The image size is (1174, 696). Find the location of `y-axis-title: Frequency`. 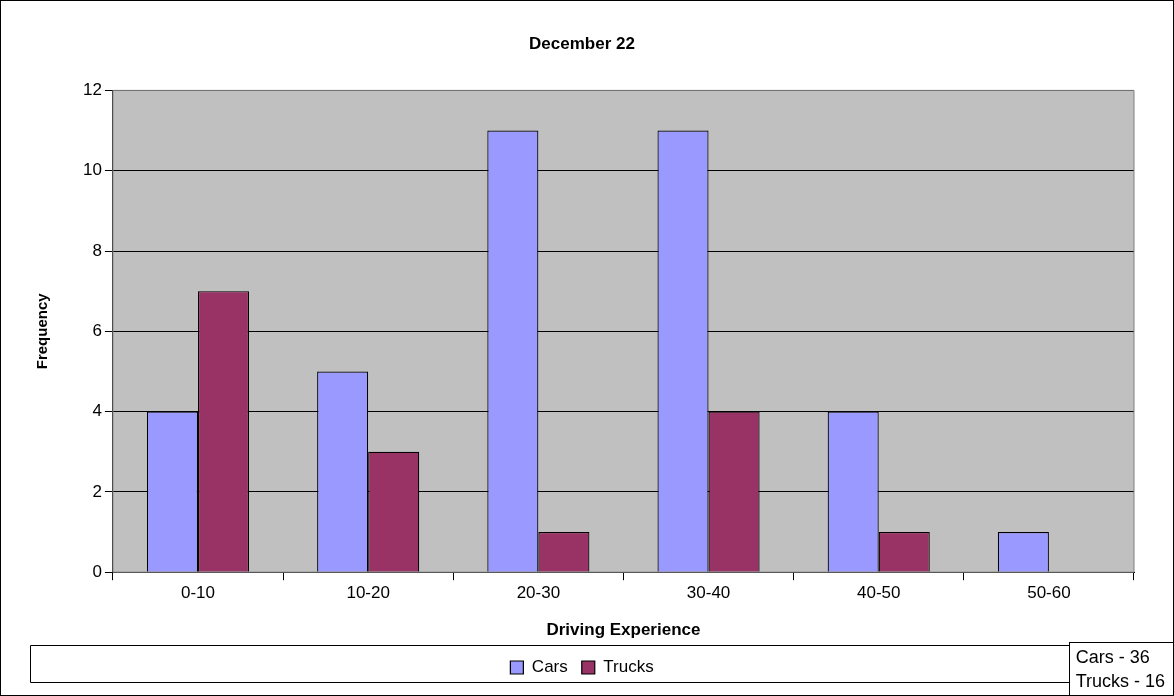

y-axis-title: Frequency is located at coordinates (42, 331).